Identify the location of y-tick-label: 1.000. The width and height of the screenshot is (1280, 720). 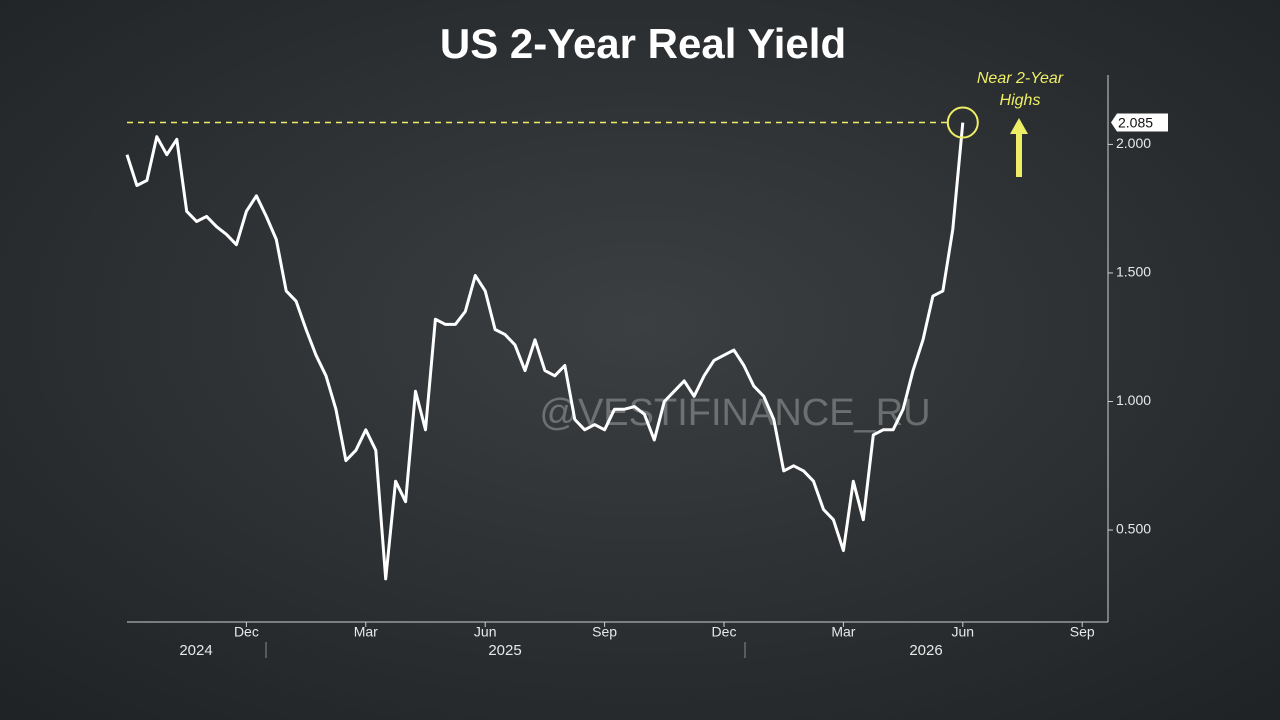
(1133, 400).